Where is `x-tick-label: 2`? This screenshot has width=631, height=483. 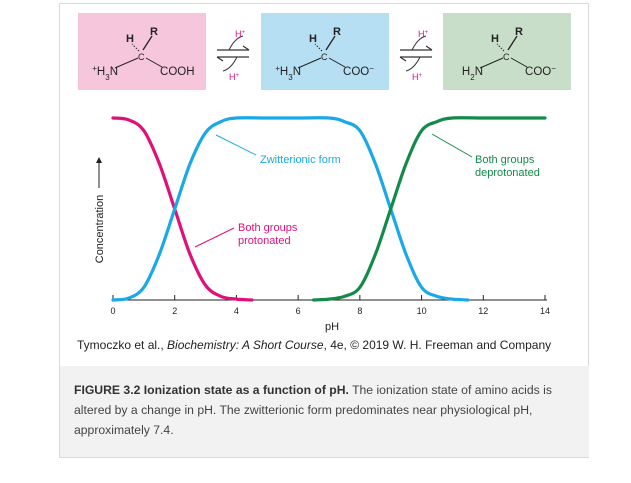
x-tick-label: 2 is located at coordinates (174, 311).